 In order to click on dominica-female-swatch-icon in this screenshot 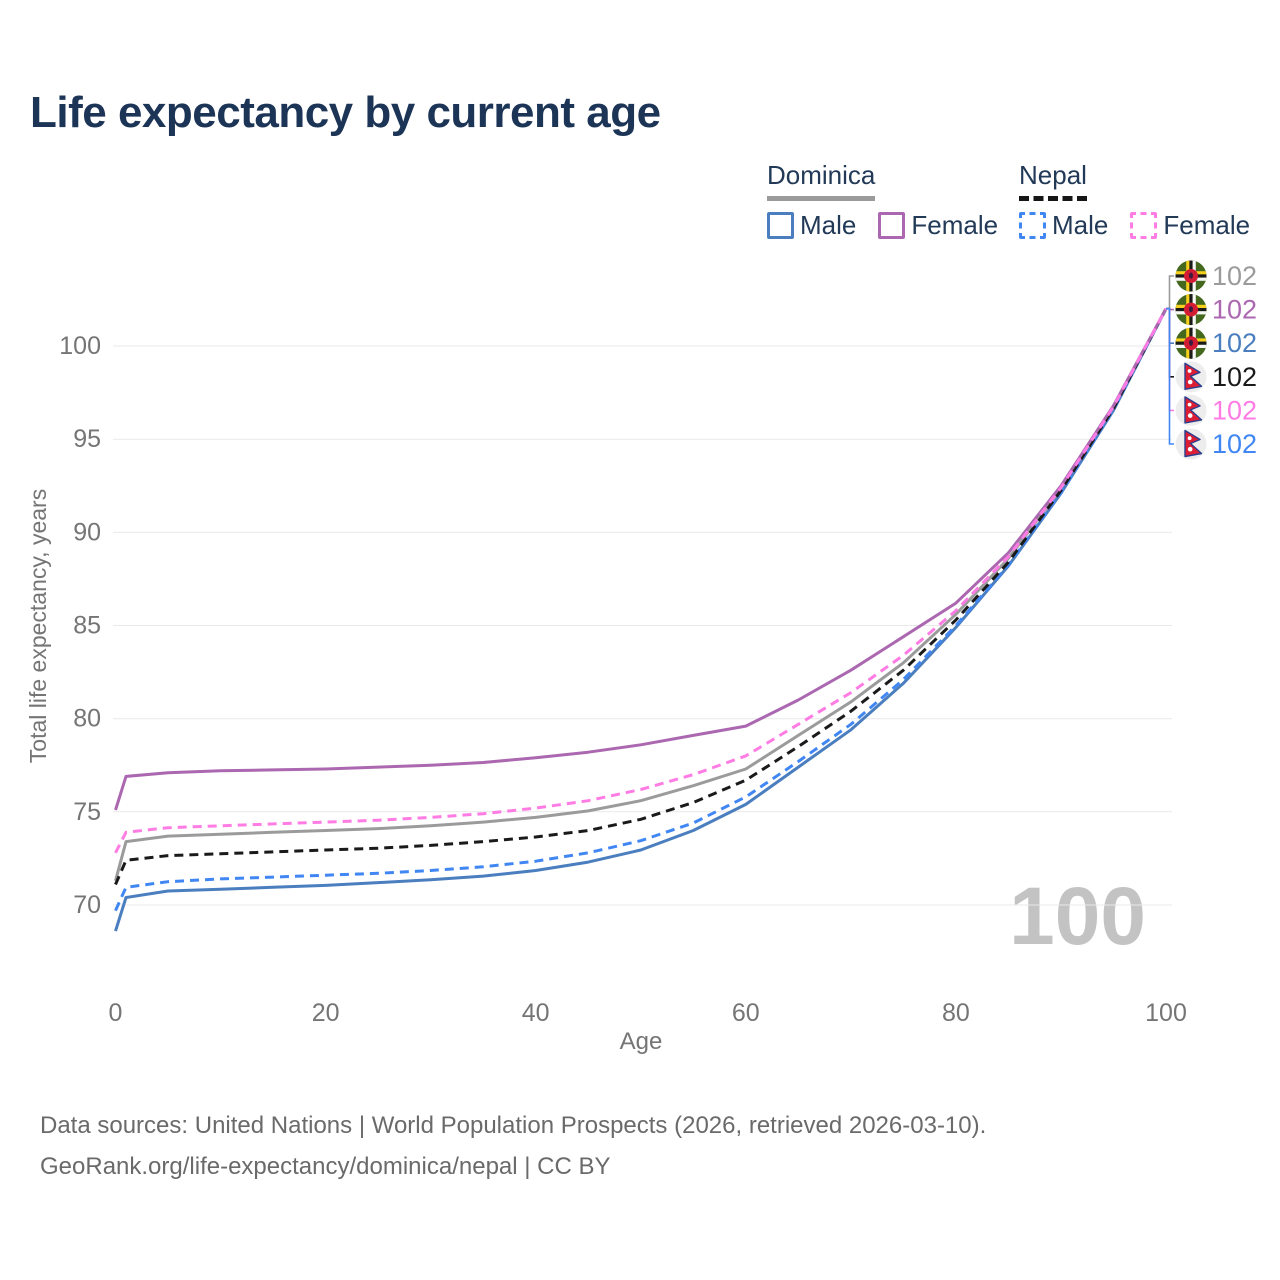, I will do `click(892, 225)`.